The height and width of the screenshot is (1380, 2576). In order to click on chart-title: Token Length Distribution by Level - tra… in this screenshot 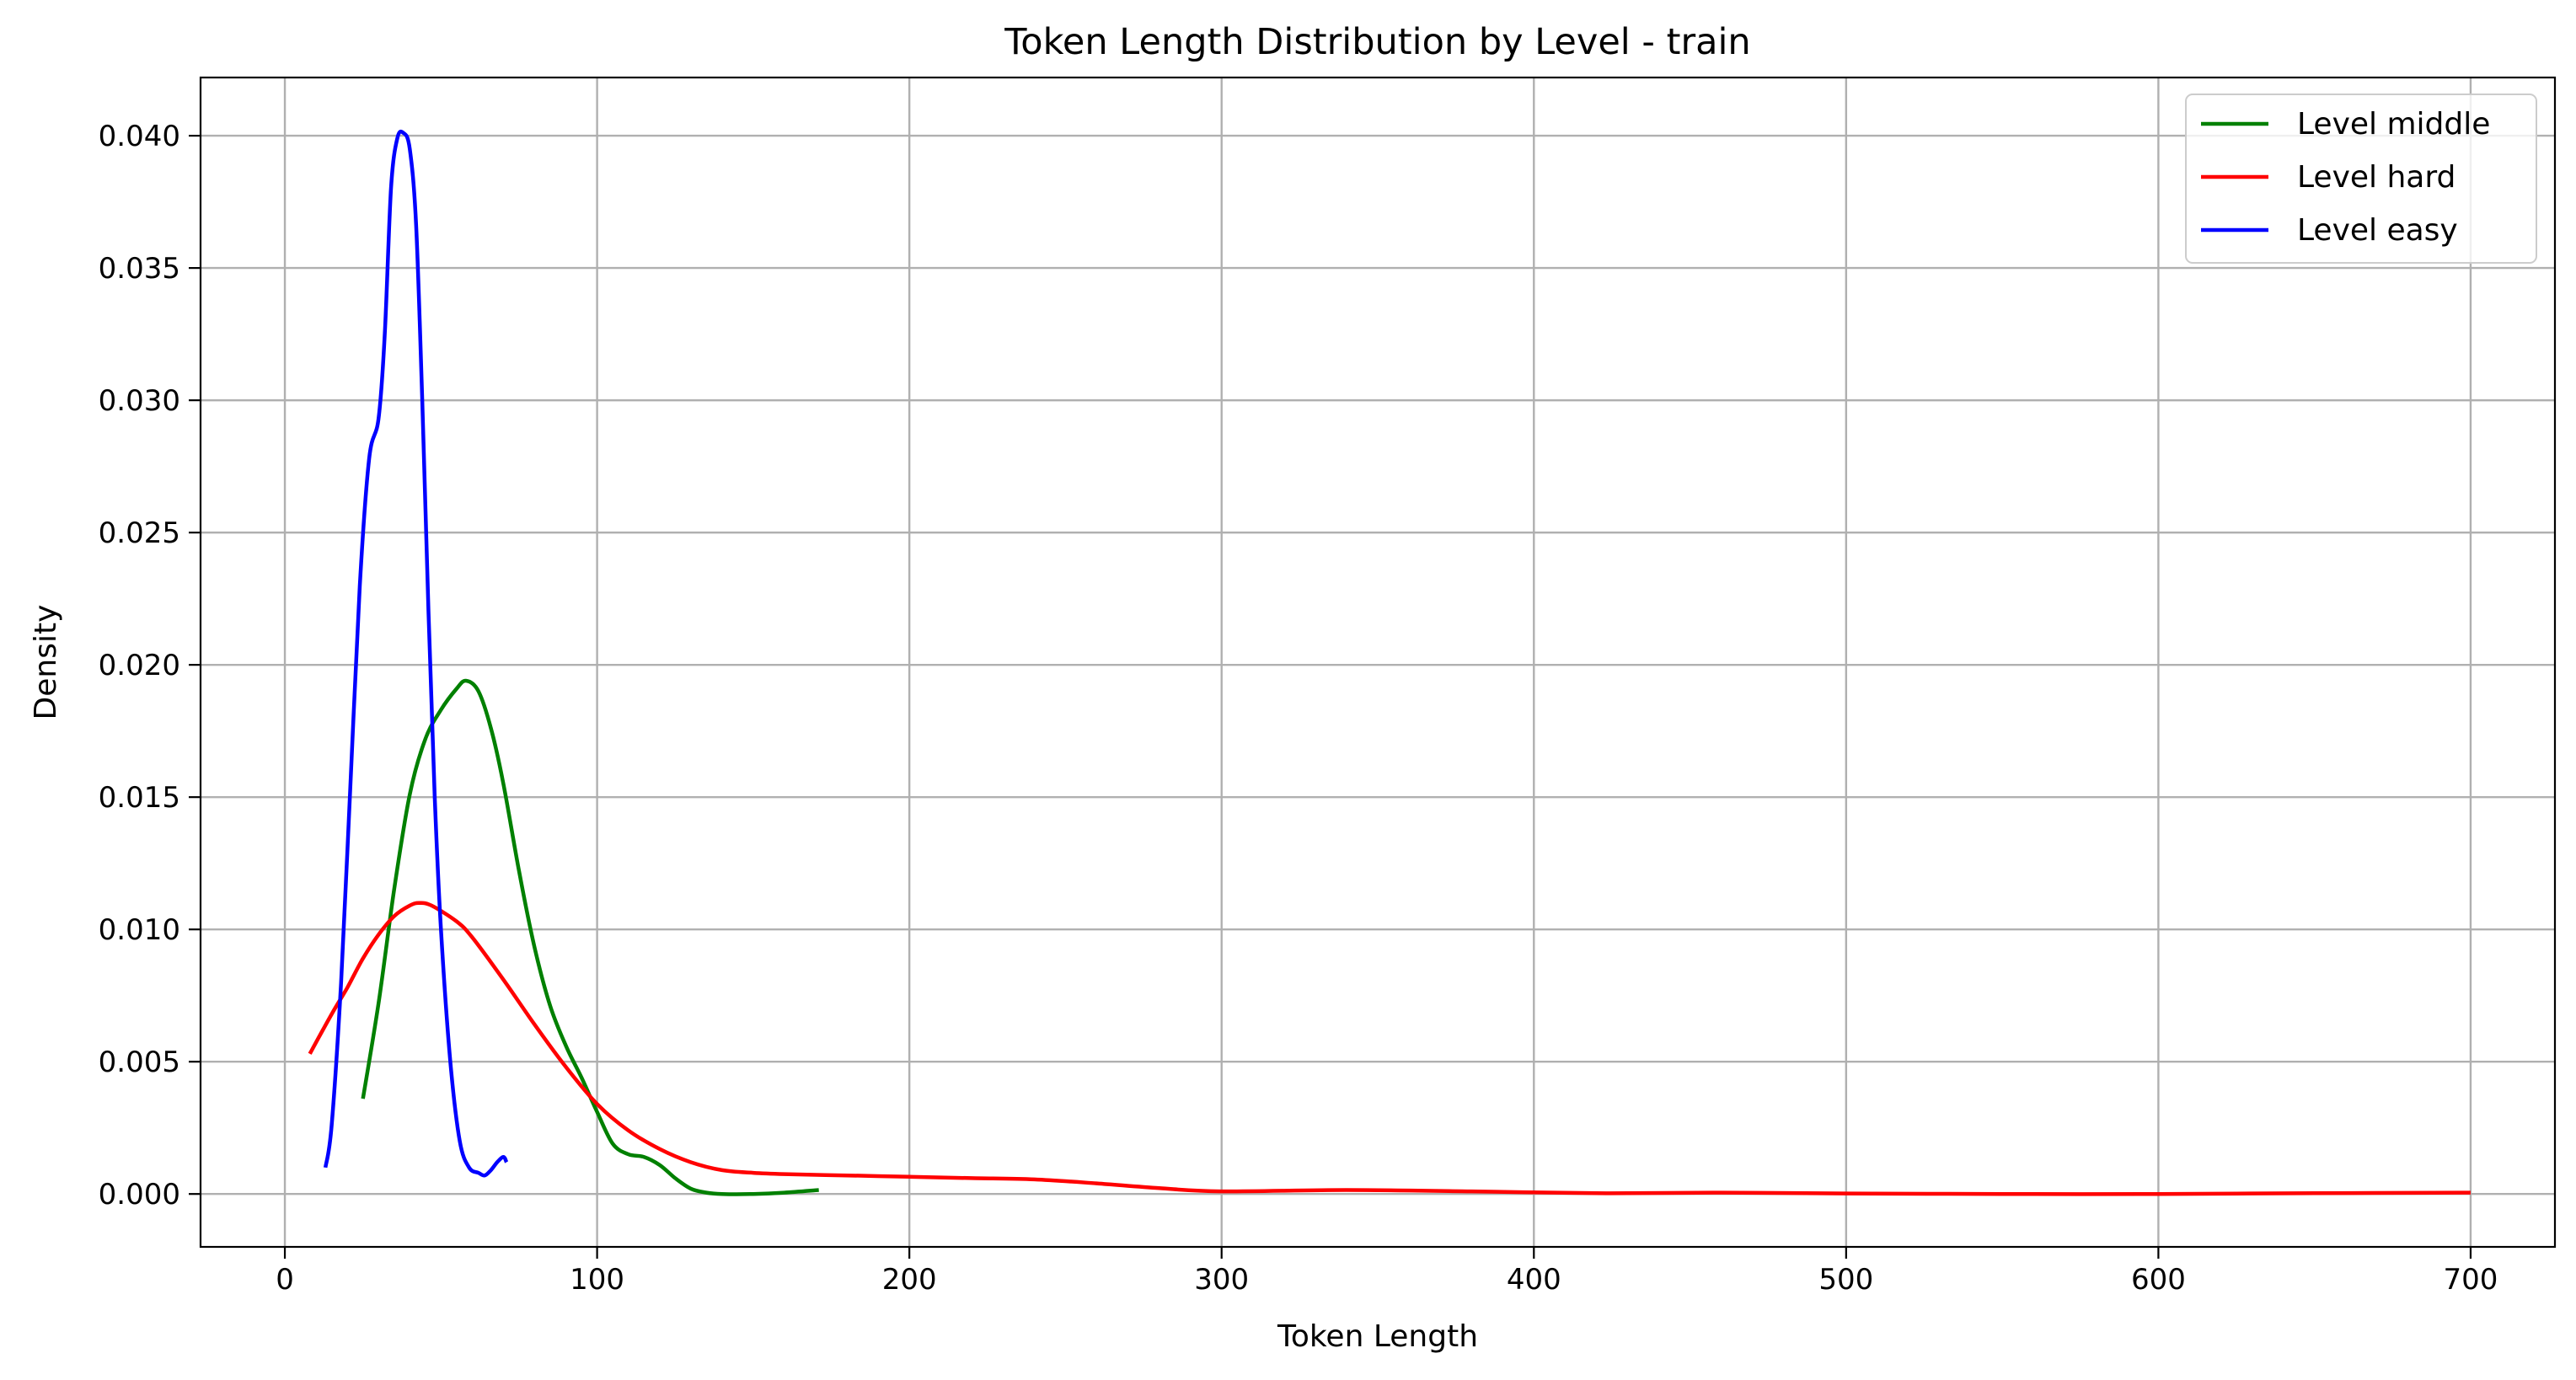, I will do `click(1377, 42)`.